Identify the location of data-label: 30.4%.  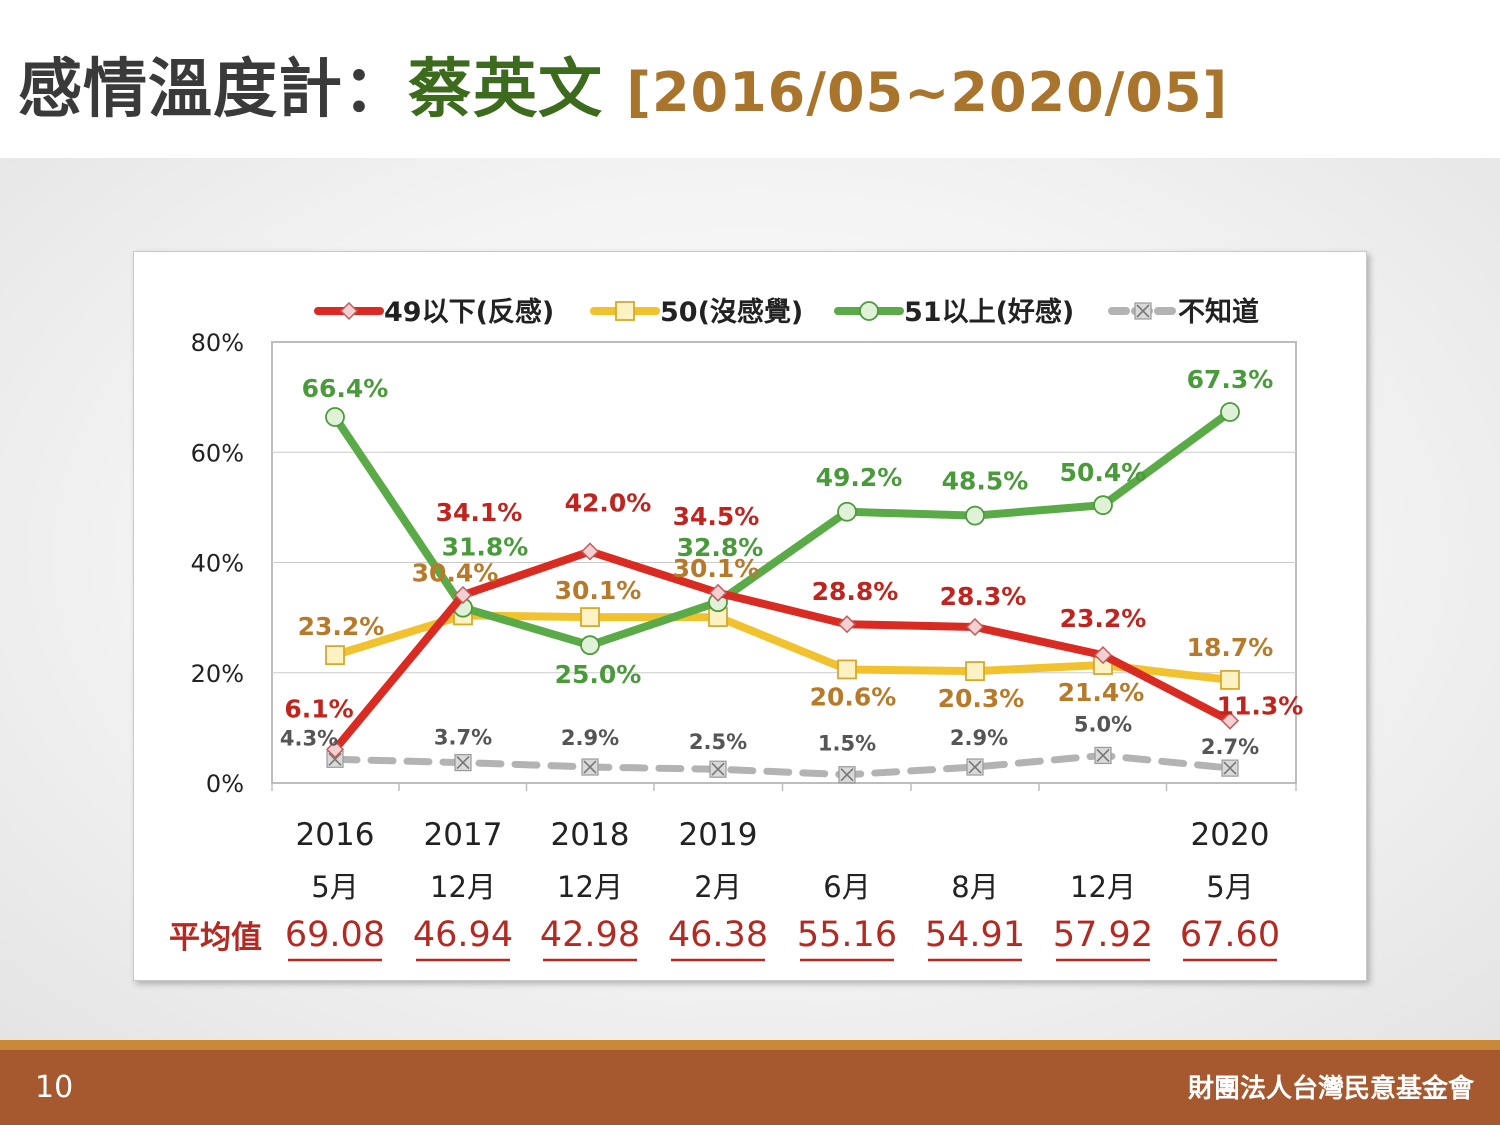
(455, 572).